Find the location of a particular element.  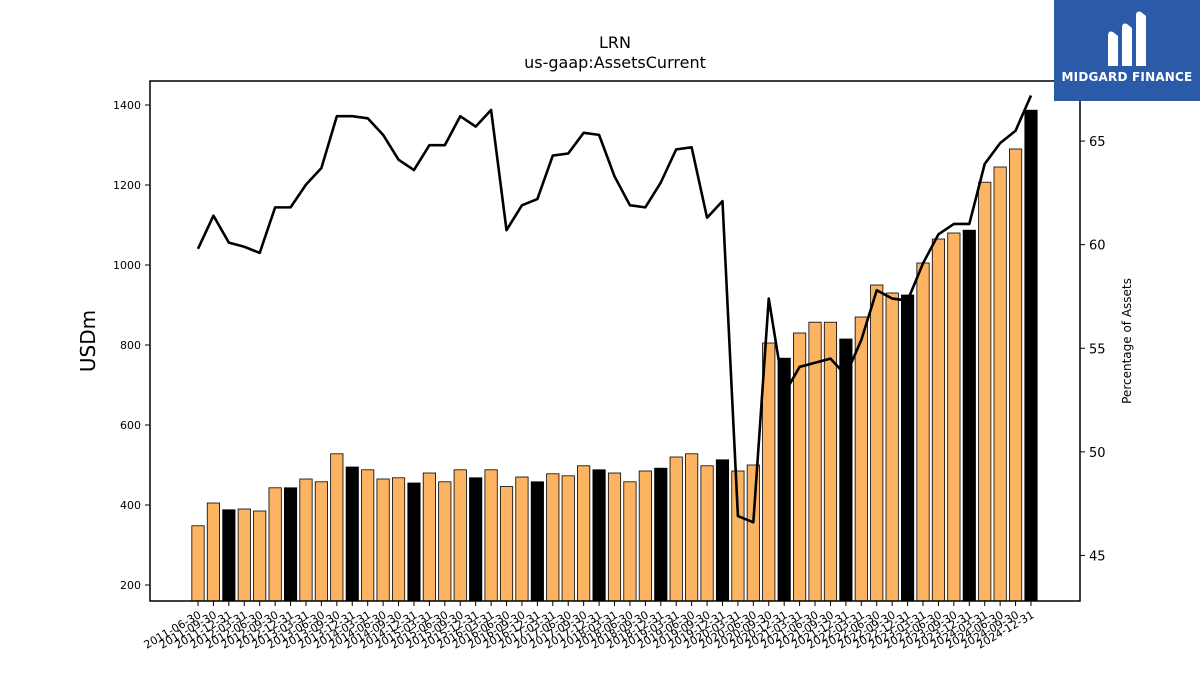

brand-logo: MIDGARD FINANCE is located at coordinates (1127, 50).